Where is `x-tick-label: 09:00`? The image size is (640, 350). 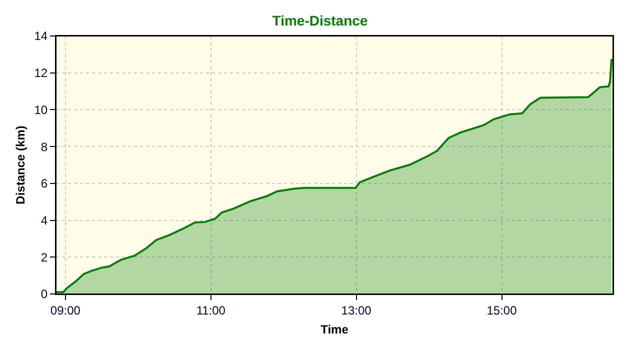
x-tick-label: 09:00 is located at coordinates (65, 310).